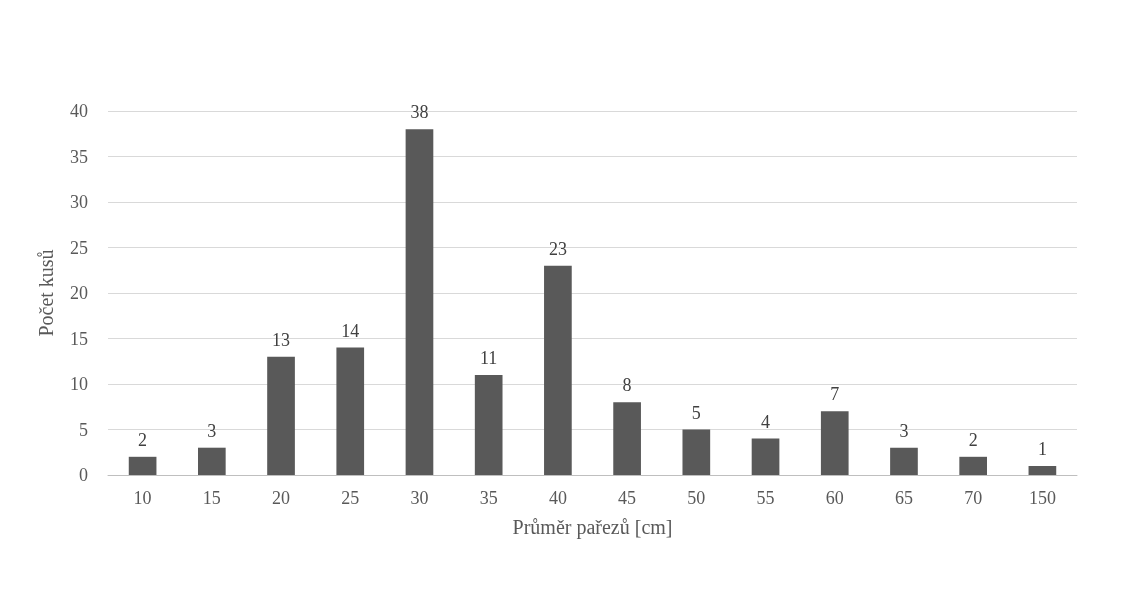  What do you see at coordinates (211, 498) in the screenshot?
I see `x-tick-label: 15` at bounding box center [211, 498].